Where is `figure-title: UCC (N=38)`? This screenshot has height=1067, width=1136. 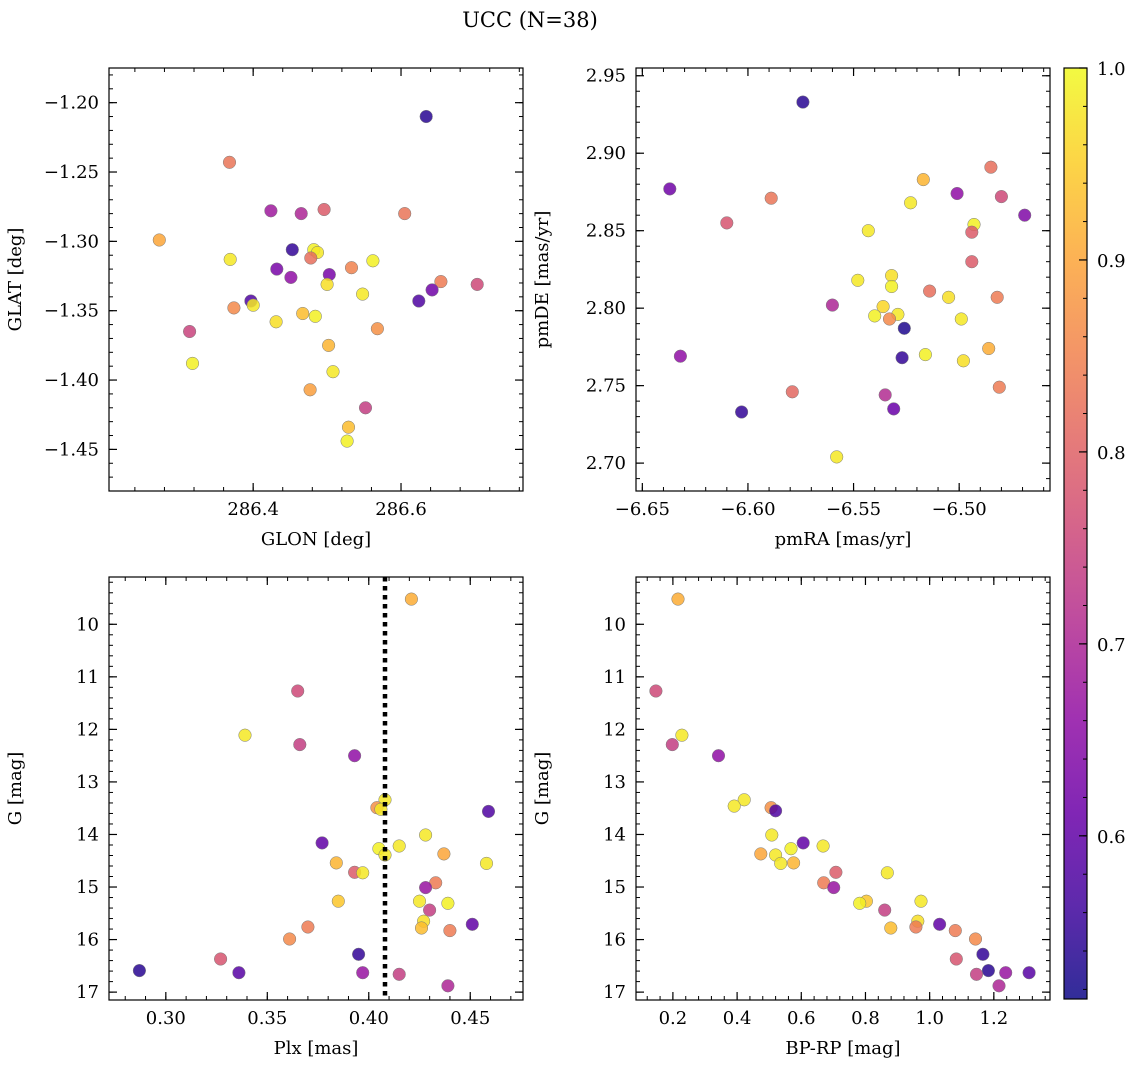
figure-title: UCC (N=38) is located at coordinates (530, 20).